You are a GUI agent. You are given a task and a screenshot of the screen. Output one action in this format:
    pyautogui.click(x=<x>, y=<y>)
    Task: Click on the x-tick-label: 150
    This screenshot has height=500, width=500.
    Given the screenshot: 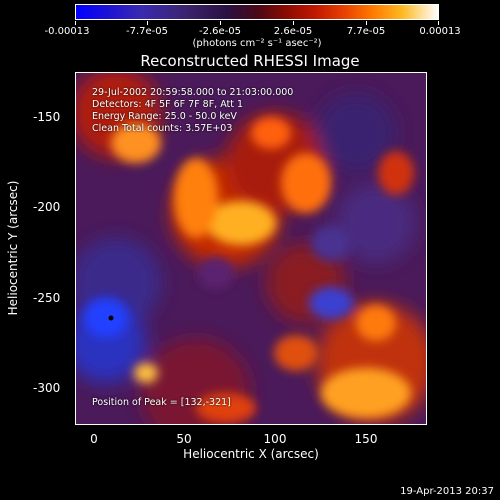 What is the action you would take?
    pyautogui.click(x=366, y=439)
    